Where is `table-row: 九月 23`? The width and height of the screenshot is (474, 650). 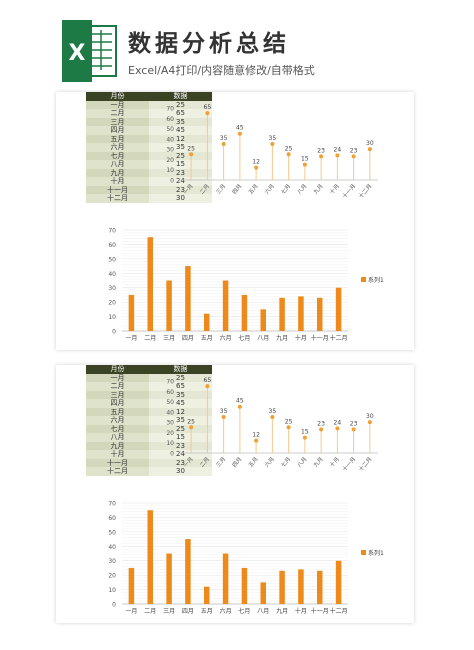 table-row: 九月 23 is located at coordinates (149, 172).